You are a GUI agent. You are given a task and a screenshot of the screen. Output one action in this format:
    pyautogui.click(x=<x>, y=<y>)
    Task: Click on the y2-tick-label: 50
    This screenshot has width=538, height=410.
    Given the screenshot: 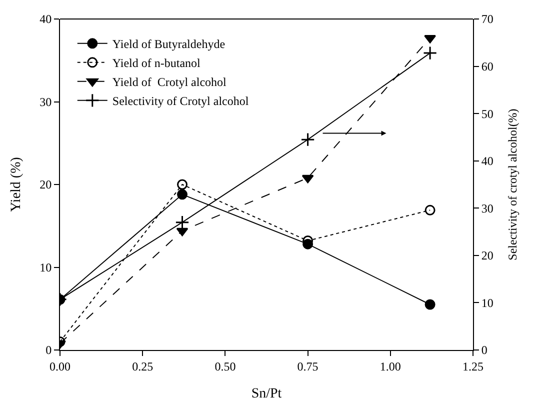 What is the action you would take?
    pyautogui.click(x=487, y=113)
    